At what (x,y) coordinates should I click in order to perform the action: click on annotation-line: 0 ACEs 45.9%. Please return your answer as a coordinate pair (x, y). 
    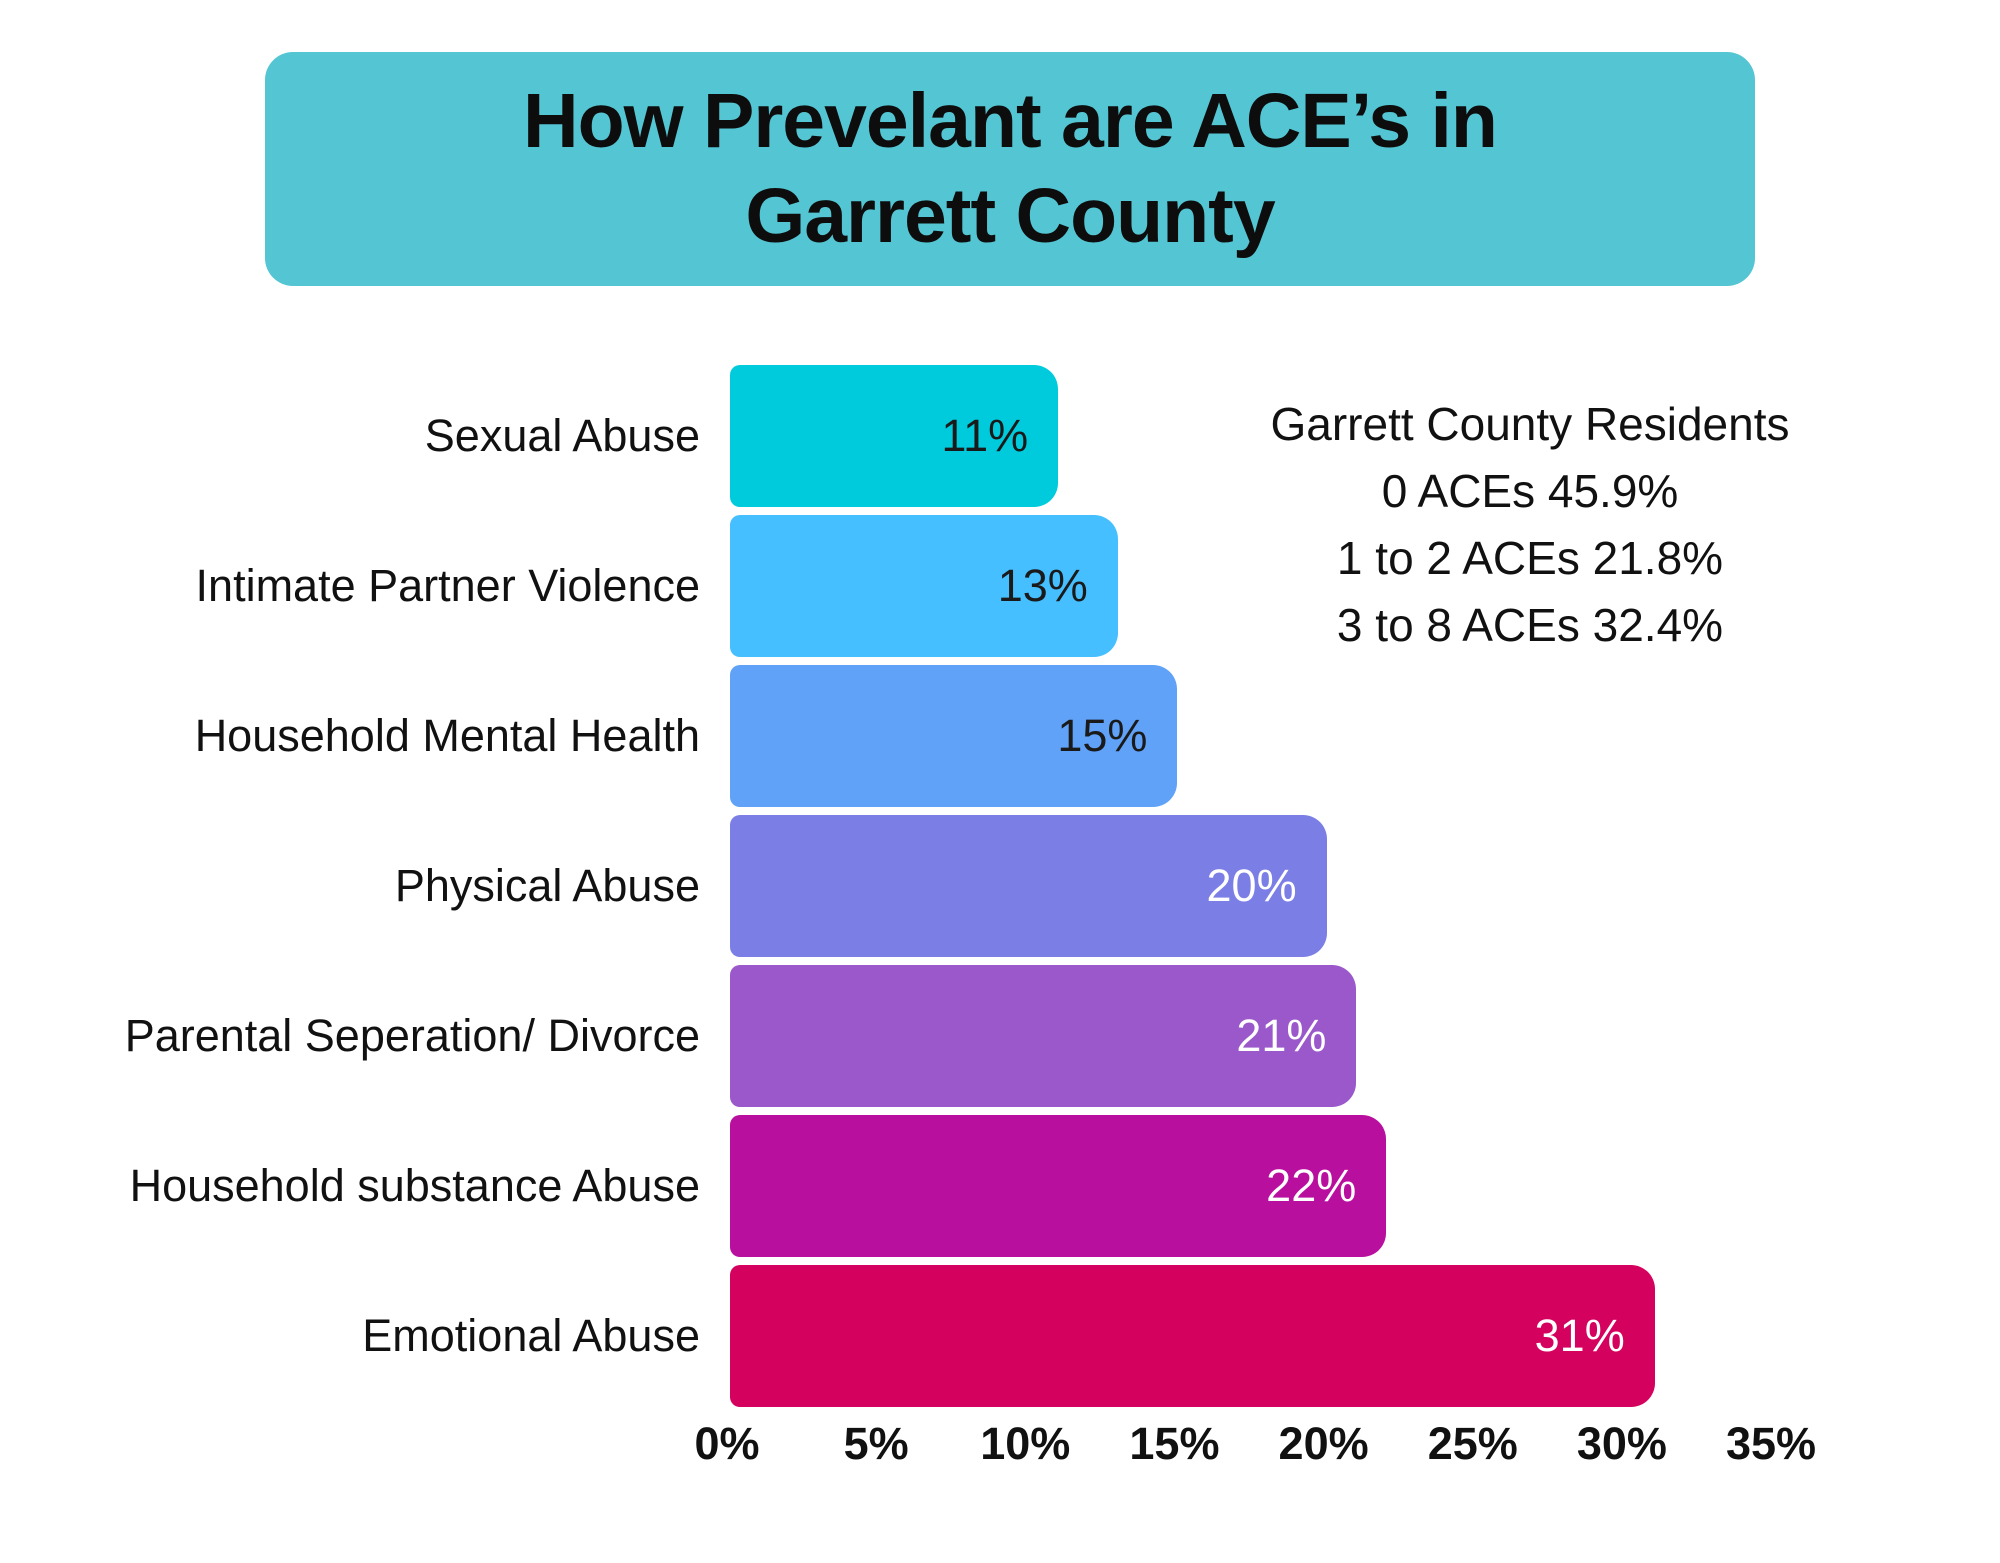
    Looking at the image, I should click on (1530, 491).